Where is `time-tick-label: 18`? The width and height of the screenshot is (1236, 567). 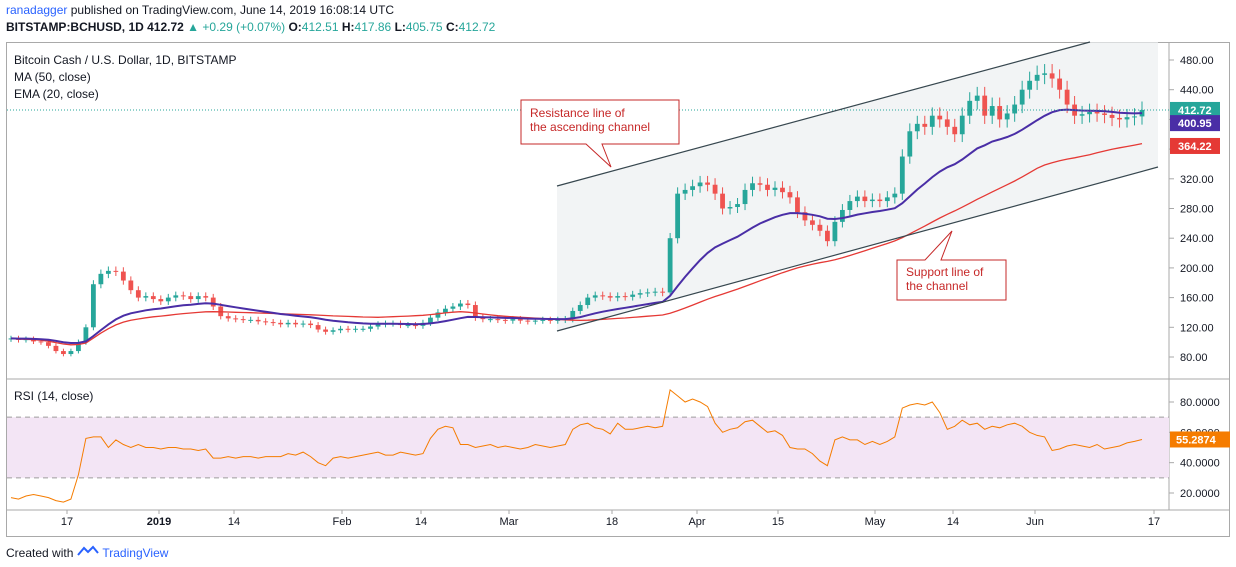
time-tick-label: 18 is located at coordinates (612, 522).